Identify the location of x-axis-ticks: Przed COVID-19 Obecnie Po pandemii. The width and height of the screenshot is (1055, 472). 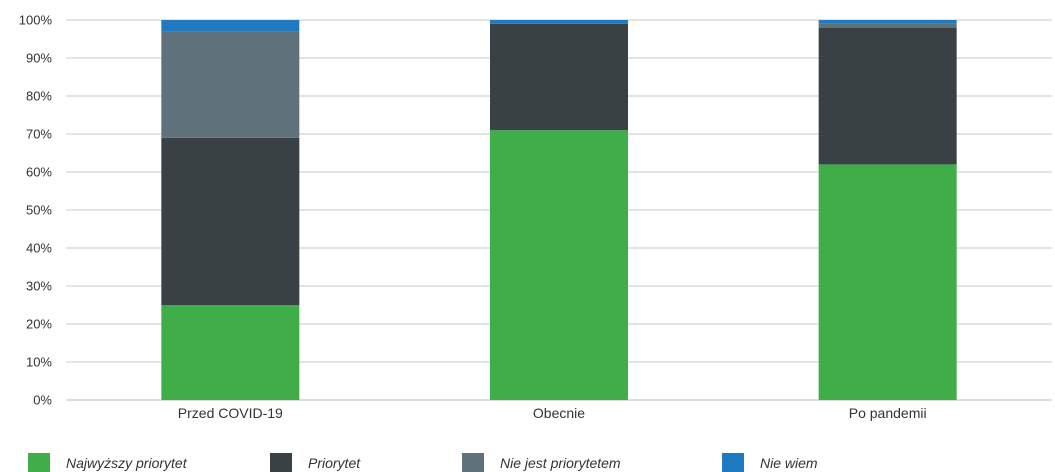
(552, 413).